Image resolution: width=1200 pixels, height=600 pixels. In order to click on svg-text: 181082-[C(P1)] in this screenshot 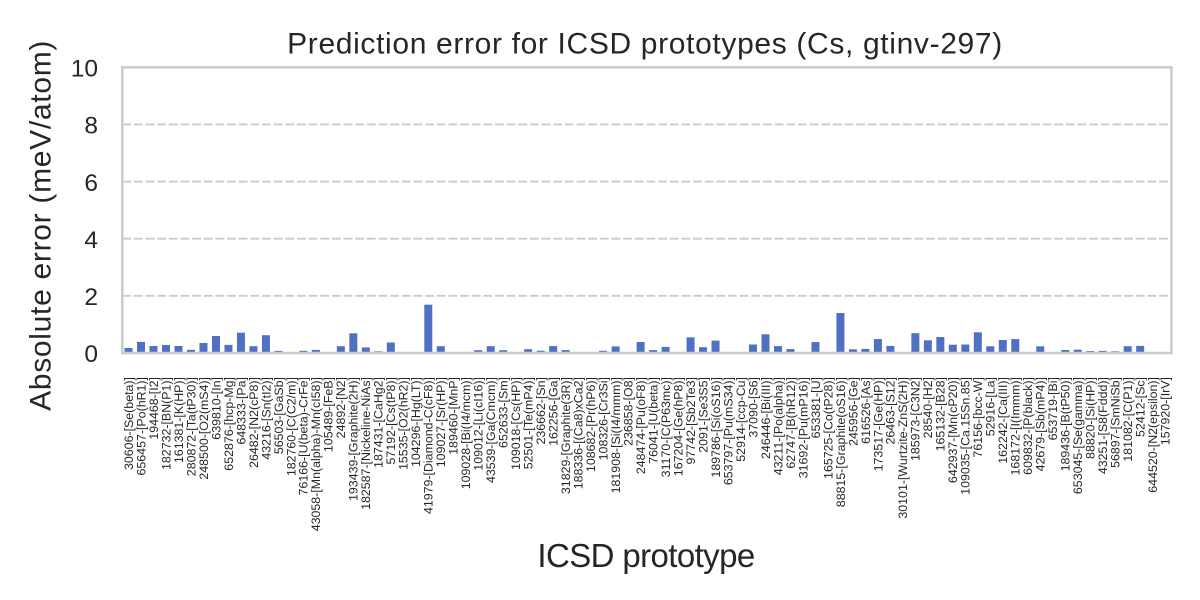, I will do `click(1128, 419)`.